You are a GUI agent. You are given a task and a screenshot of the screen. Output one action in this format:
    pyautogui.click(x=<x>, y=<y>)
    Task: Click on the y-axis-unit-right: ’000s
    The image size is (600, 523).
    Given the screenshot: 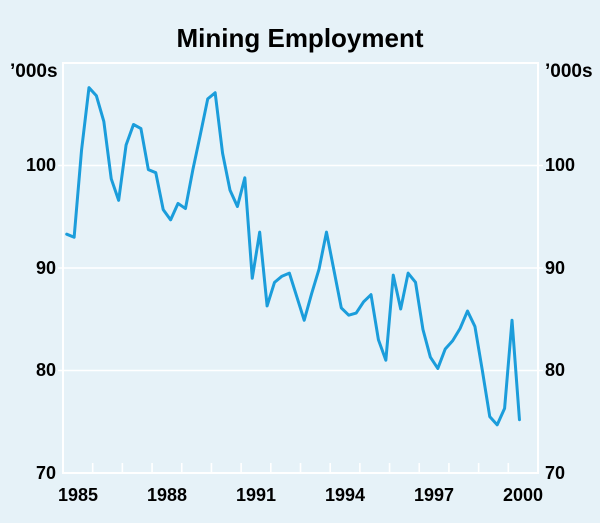 What is the action you would take?
    pyautogui.click(x=569, y=71)
    